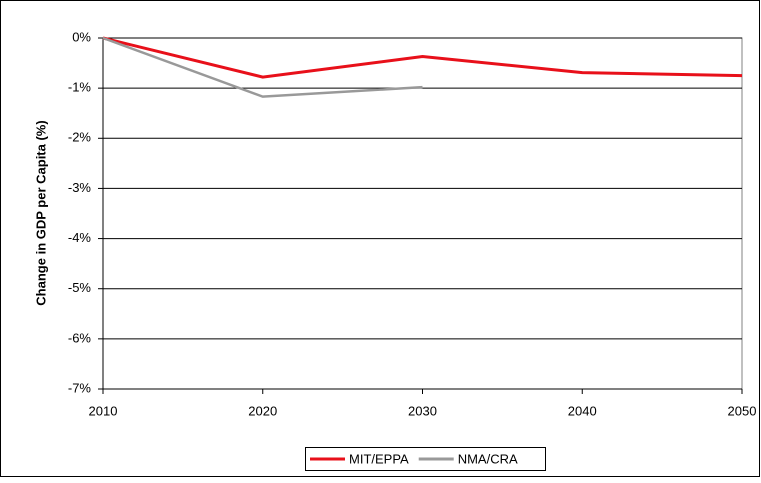 The height and width of the screenshot is (483, 761). Describe the element at coordinates (80, 187) in the screenshot. I see `y-tick-label: -3%` at that location.